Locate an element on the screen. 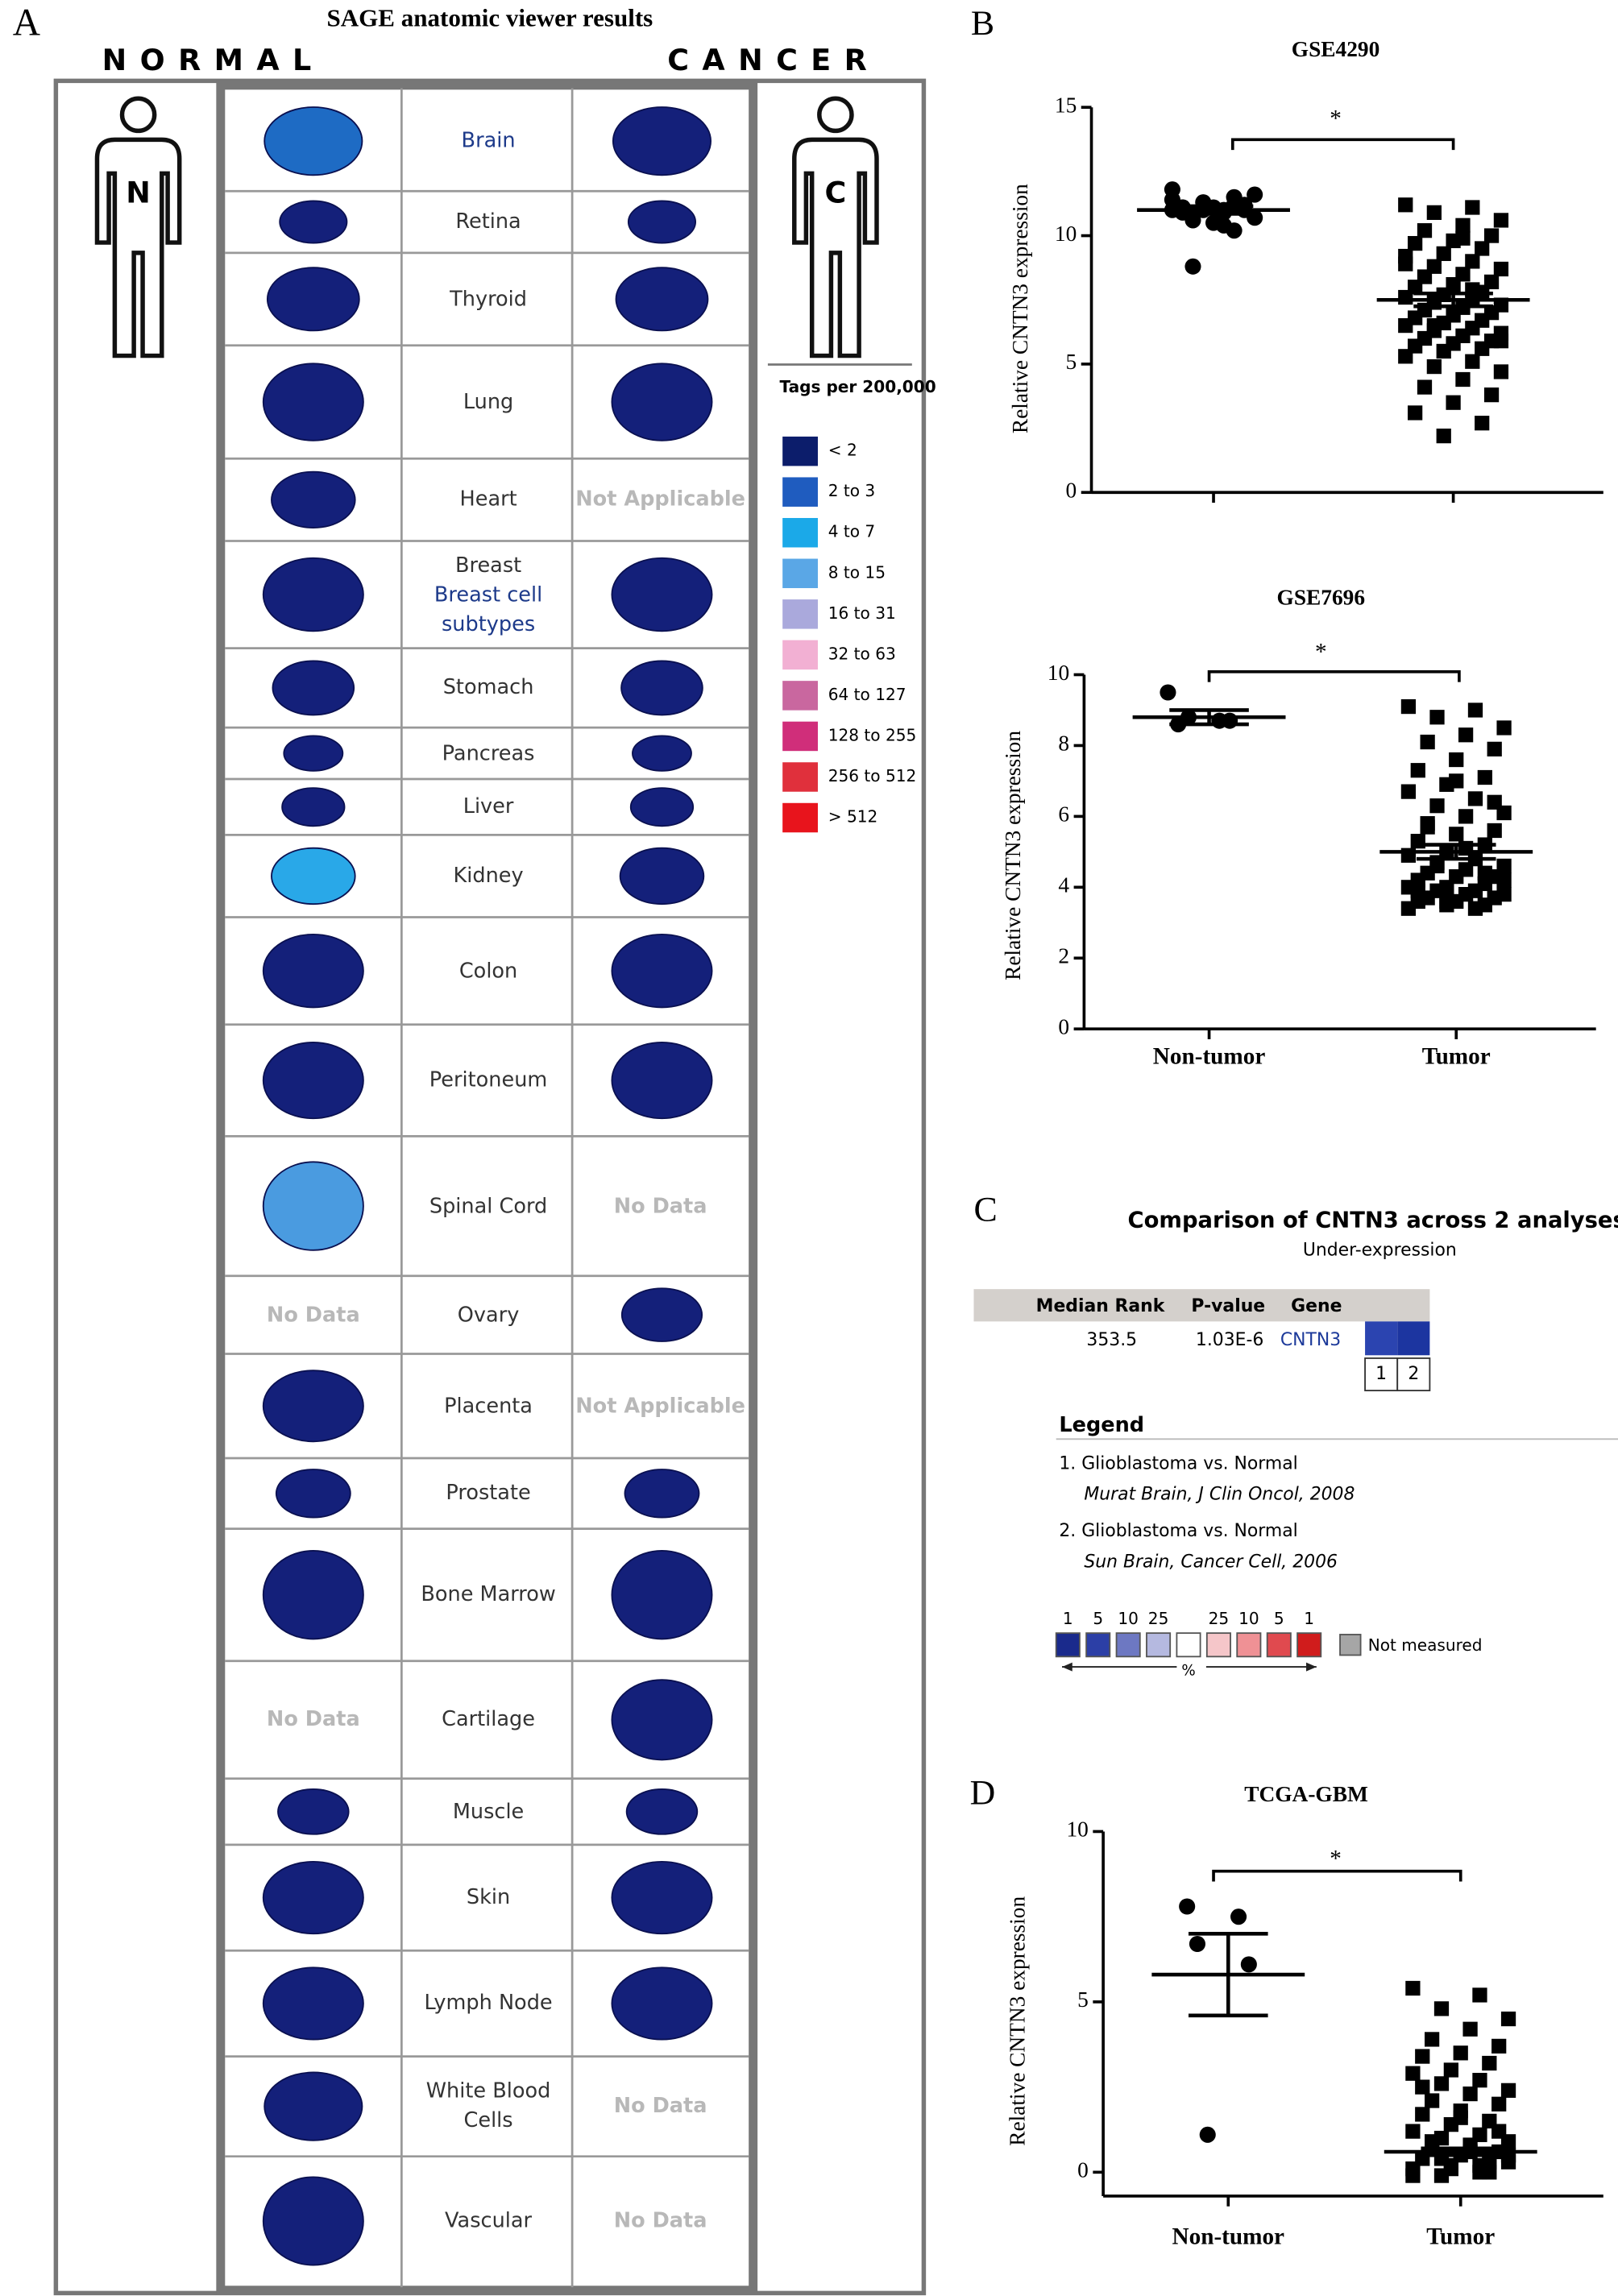 The image size is (1618, 2296). cell-content: Spinal Cord is located at coordinates (488, 1205).